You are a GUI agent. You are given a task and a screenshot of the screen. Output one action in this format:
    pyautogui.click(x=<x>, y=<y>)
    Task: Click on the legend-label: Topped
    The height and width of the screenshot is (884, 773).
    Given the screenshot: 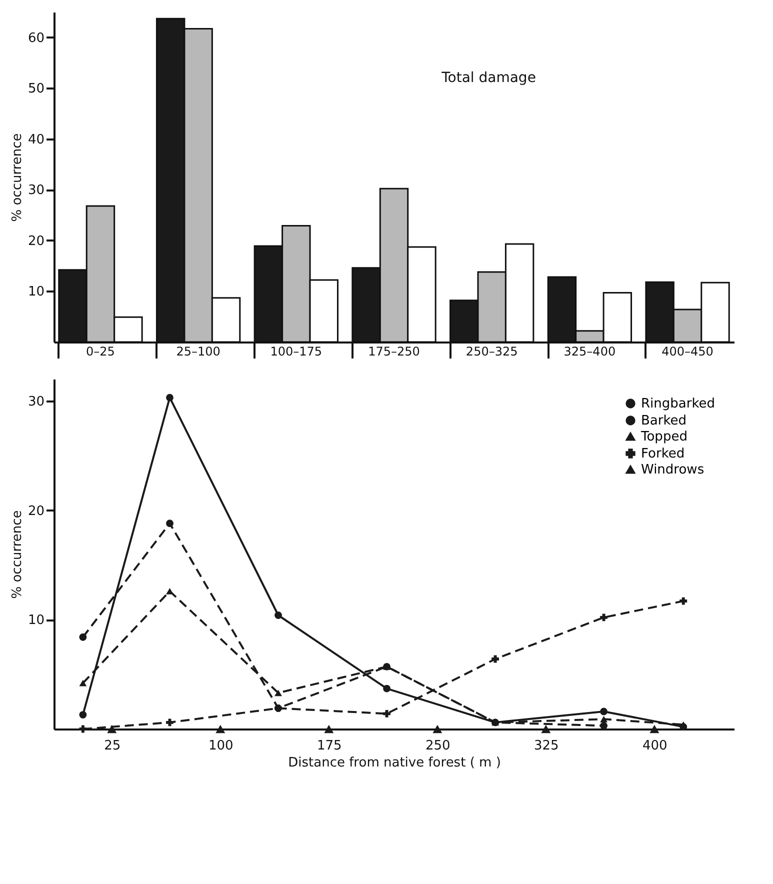 What is the action you would take?
    pyautogui.click(x=664, y=437)
    